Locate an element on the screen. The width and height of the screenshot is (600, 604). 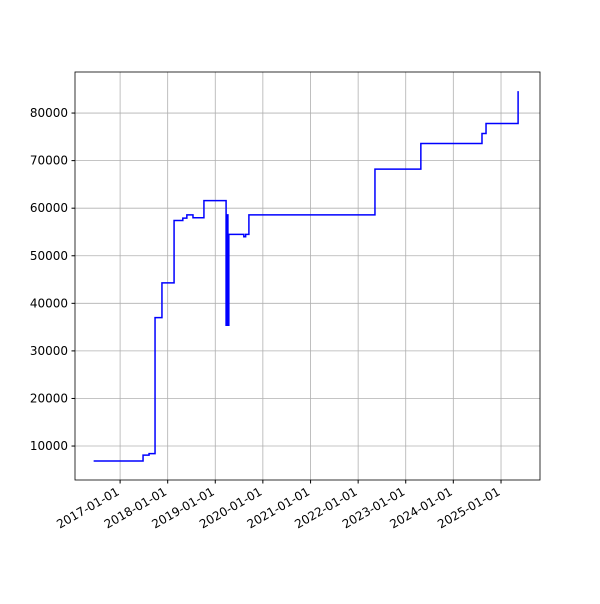
y-tick-label: 50000 is located at coordinates (49, 256).